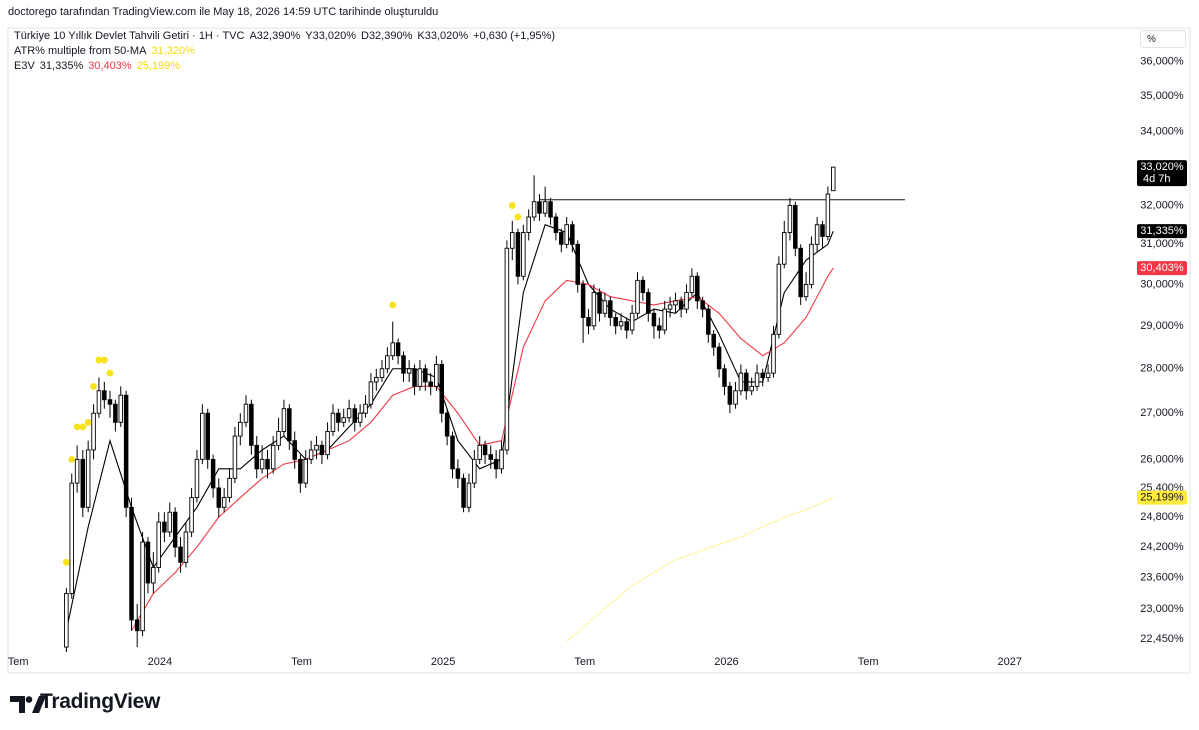 The height and width of the screenshot is (730, 1199). Describe the element at coordinates (158, 66) in the screenshot. I see `indicator-value: 25,199%` at that location.